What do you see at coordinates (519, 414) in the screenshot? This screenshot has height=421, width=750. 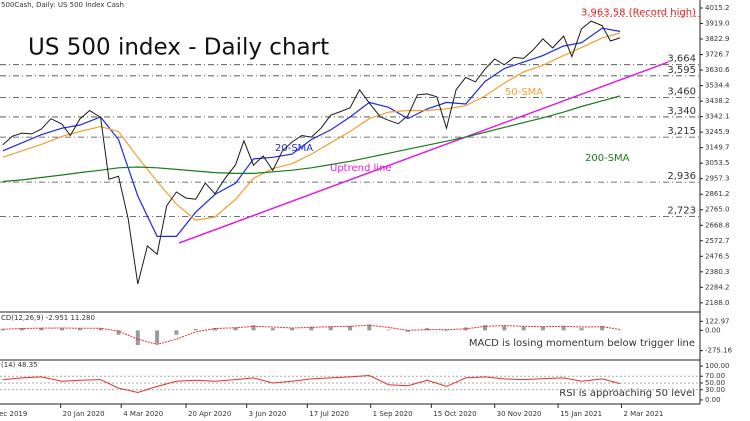 I see `x-tick-label: 30 Nov 2020` at bounding box center [519, 414].